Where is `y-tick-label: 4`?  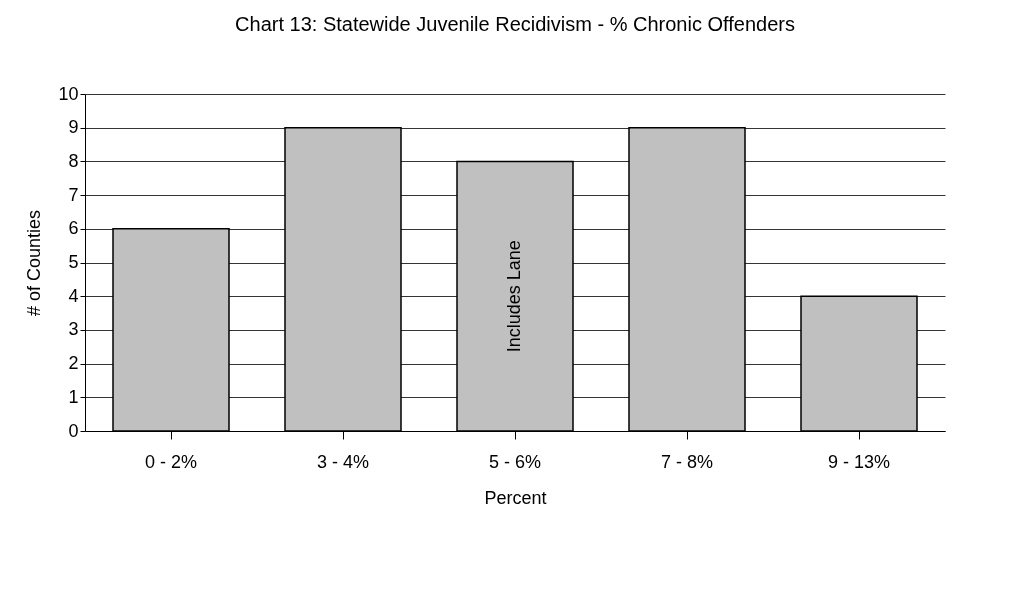 y-tick-label: 4 is located at coordinates (73, 295).